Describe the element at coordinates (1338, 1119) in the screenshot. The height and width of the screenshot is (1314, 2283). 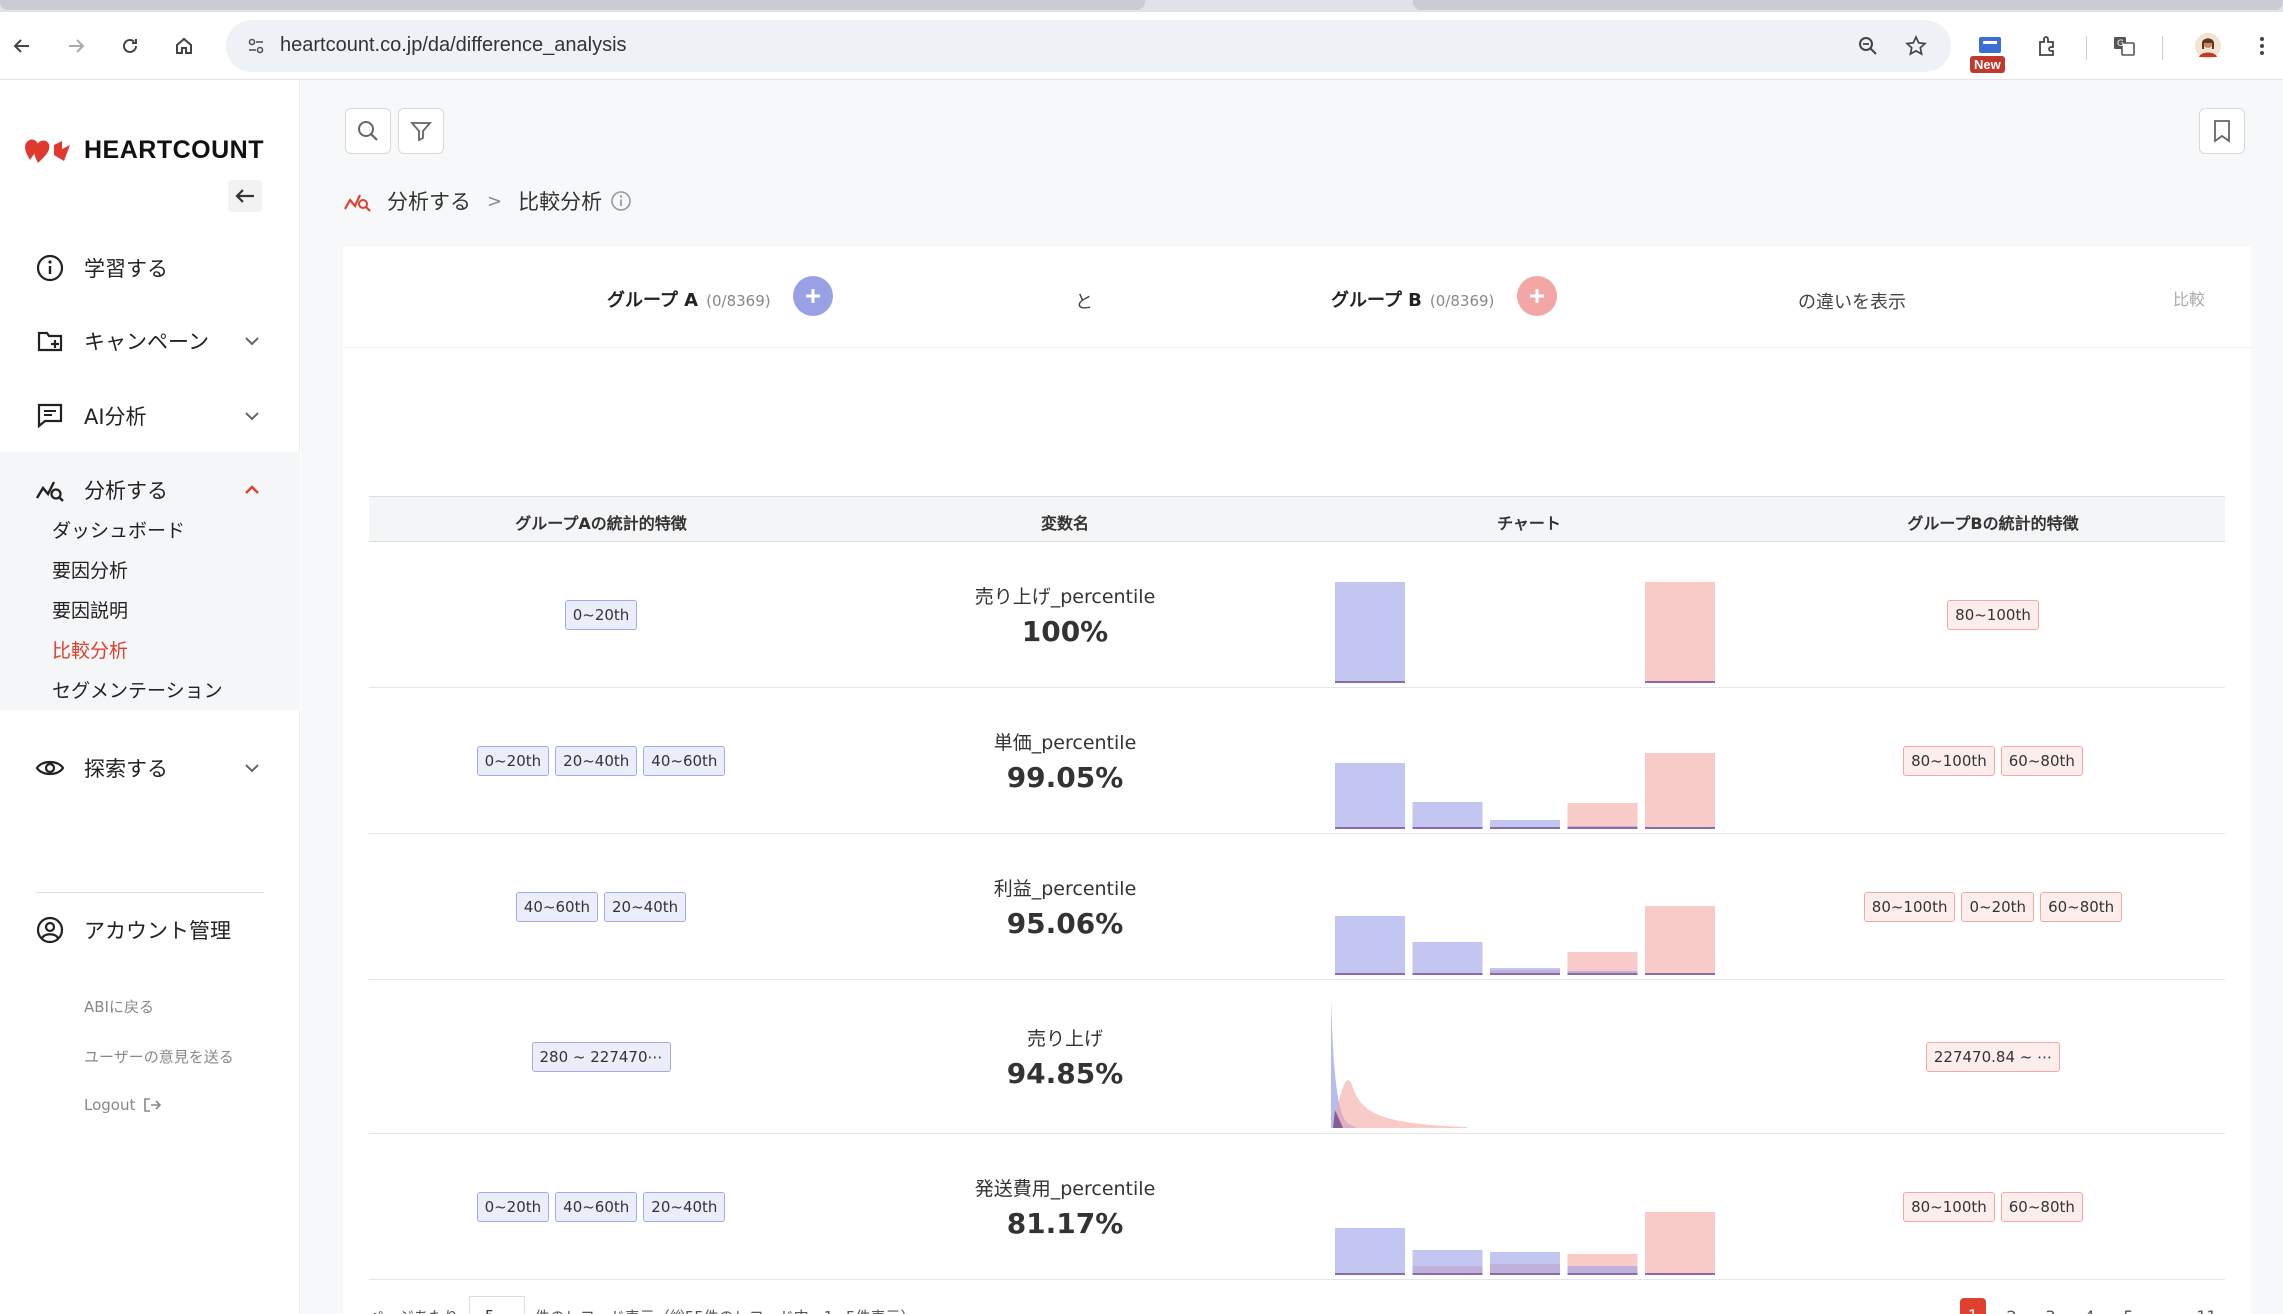
I see `density-overlap` at that location.